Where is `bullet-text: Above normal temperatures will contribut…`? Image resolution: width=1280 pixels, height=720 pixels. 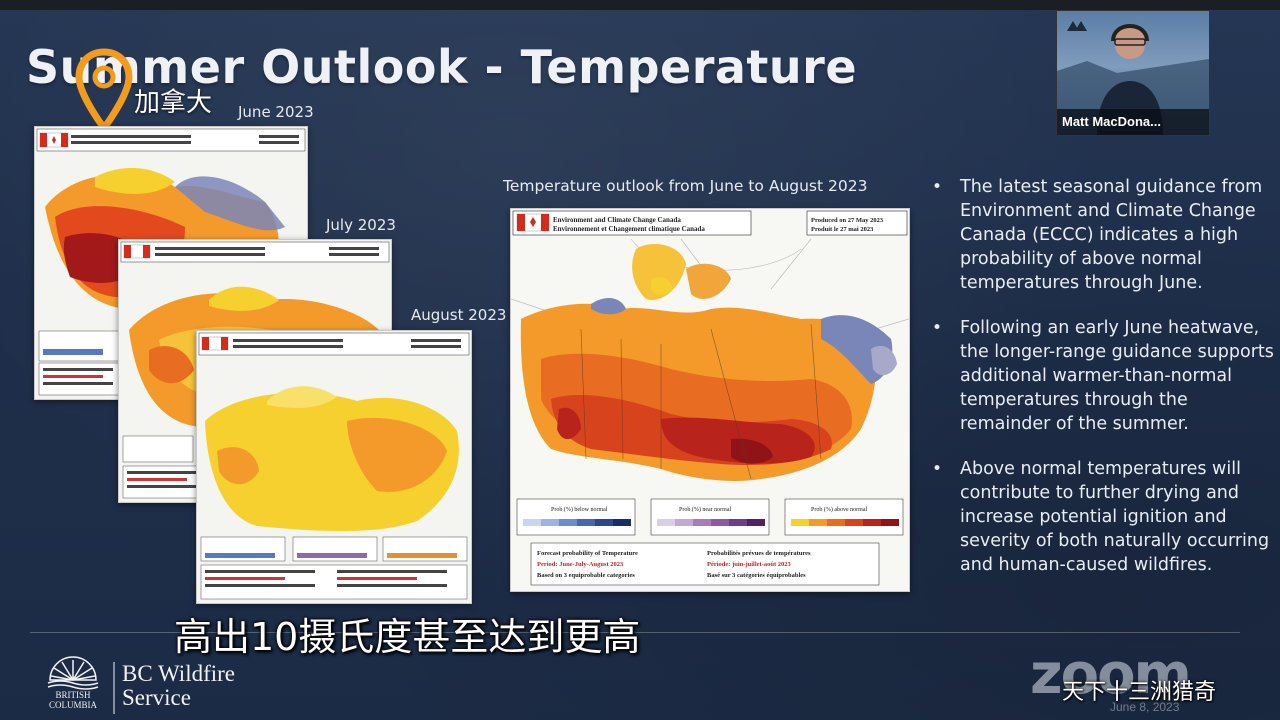 bullet-text: Above normal temperatures will contribut… is located at coordinates (1115, 517).